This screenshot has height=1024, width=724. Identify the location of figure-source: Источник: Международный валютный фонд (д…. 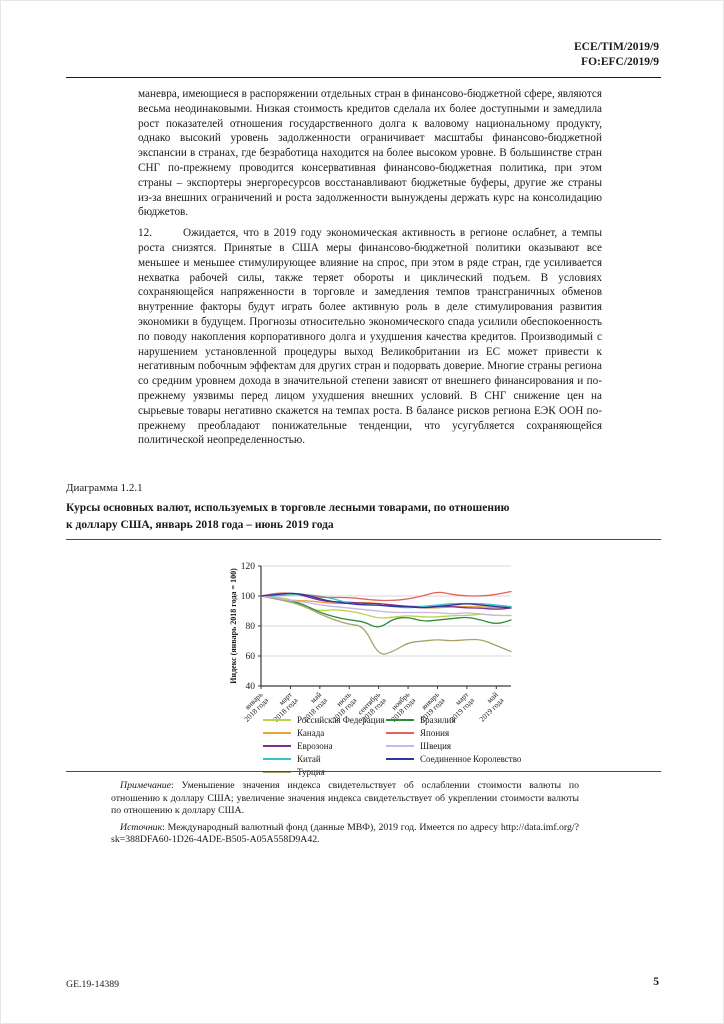
(345, 834).